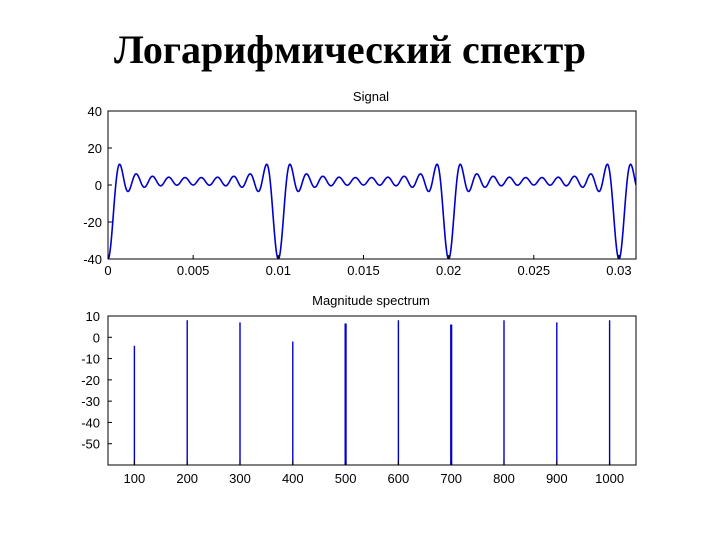  I want to click on spectrum-y-tick-label: 10, so click(93, 316).